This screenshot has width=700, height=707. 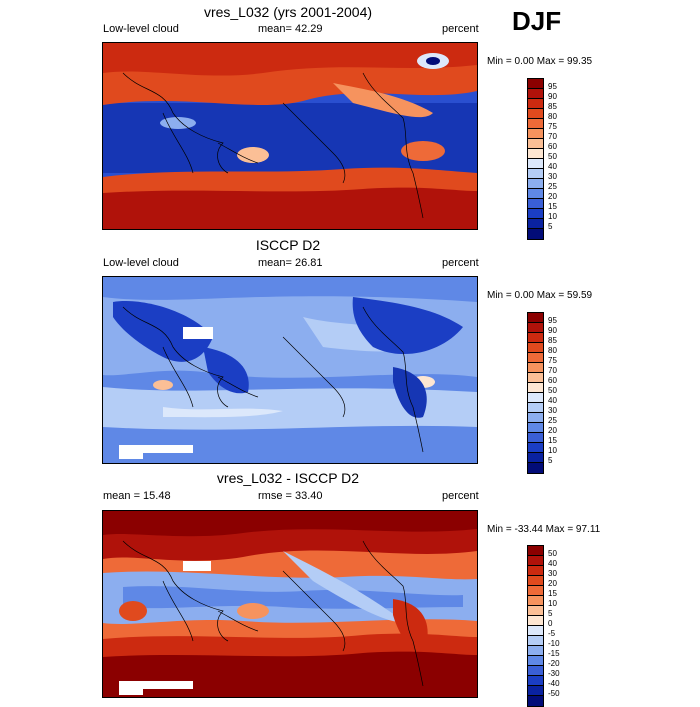 What do you see at coordinates (137, 496) in the screenshot?
I see `panel-3-mean-label: mean = 15.48` at bounding box center [137, 496].